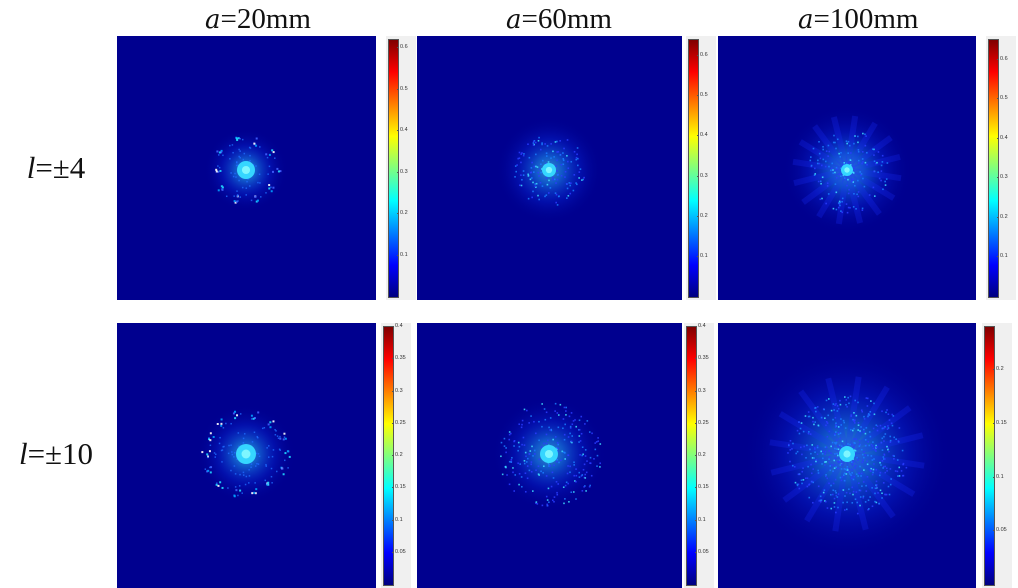  I want to click on colorbar-l10-a20: 0.4 0.35 0.3 0.25 0.2 0.15 0.1 0.05, so click(396, 455).